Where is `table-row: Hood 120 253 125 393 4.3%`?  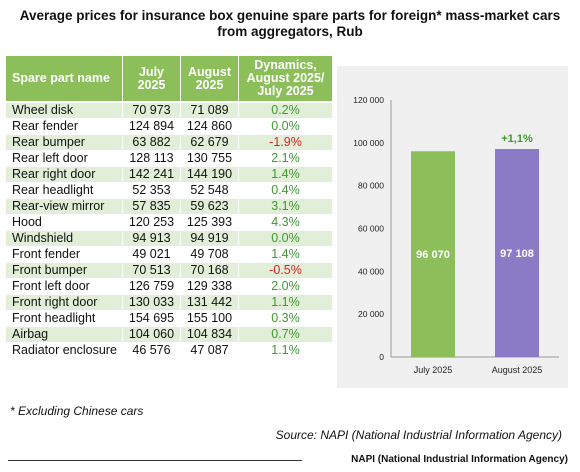 table-row: Hood 120 253 125 393 4.3% is located at coordinates (169, 223).